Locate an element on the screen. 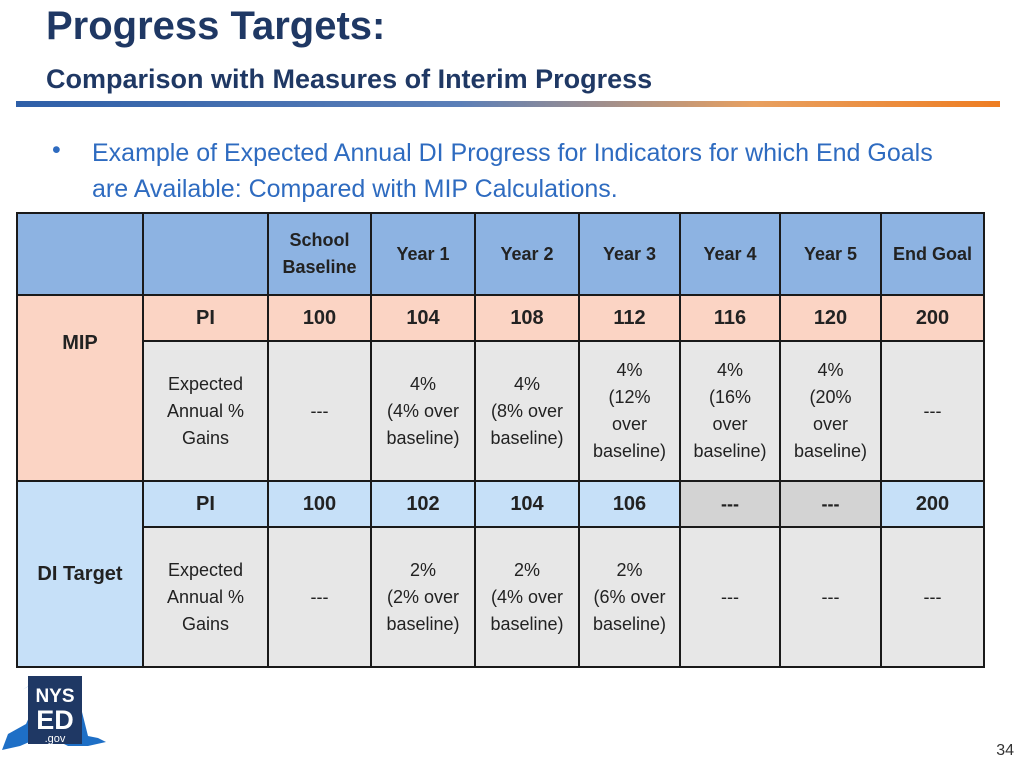  gain-cell: 4% (4% over baseline) is located at coordinates (423, 411).